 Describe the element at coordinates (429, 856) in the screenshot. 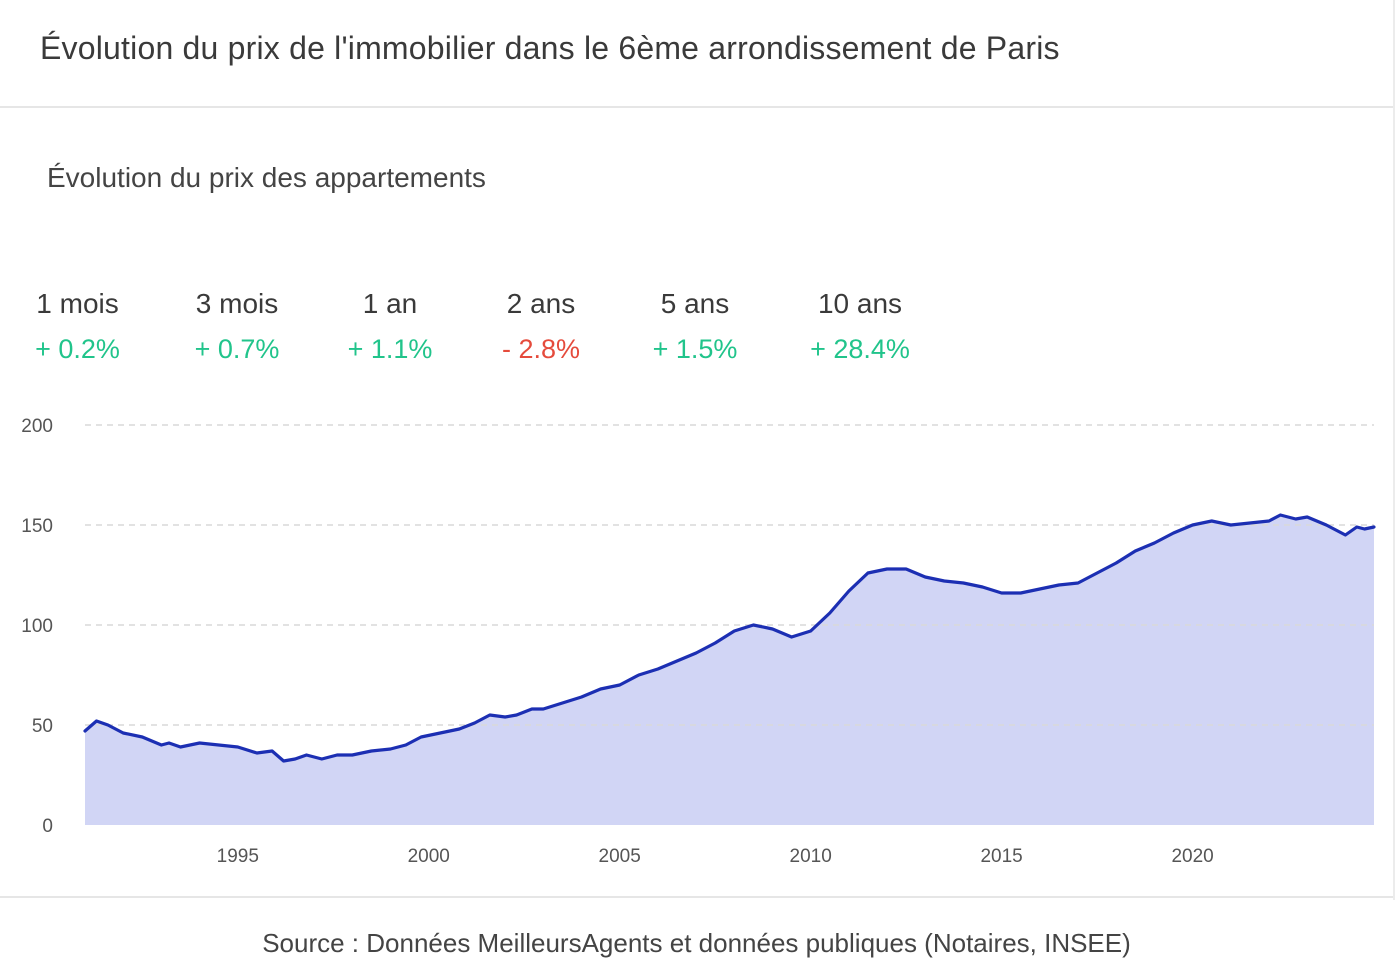

I see `x-tick-label: 2000` at that location.